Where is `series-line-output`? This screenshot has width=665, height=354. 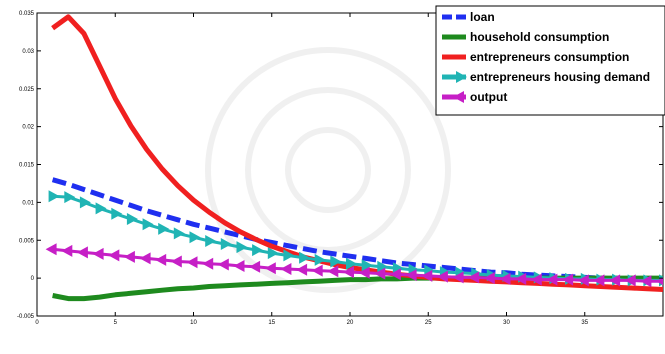 series-line-output is located at coordinates (357, 265).